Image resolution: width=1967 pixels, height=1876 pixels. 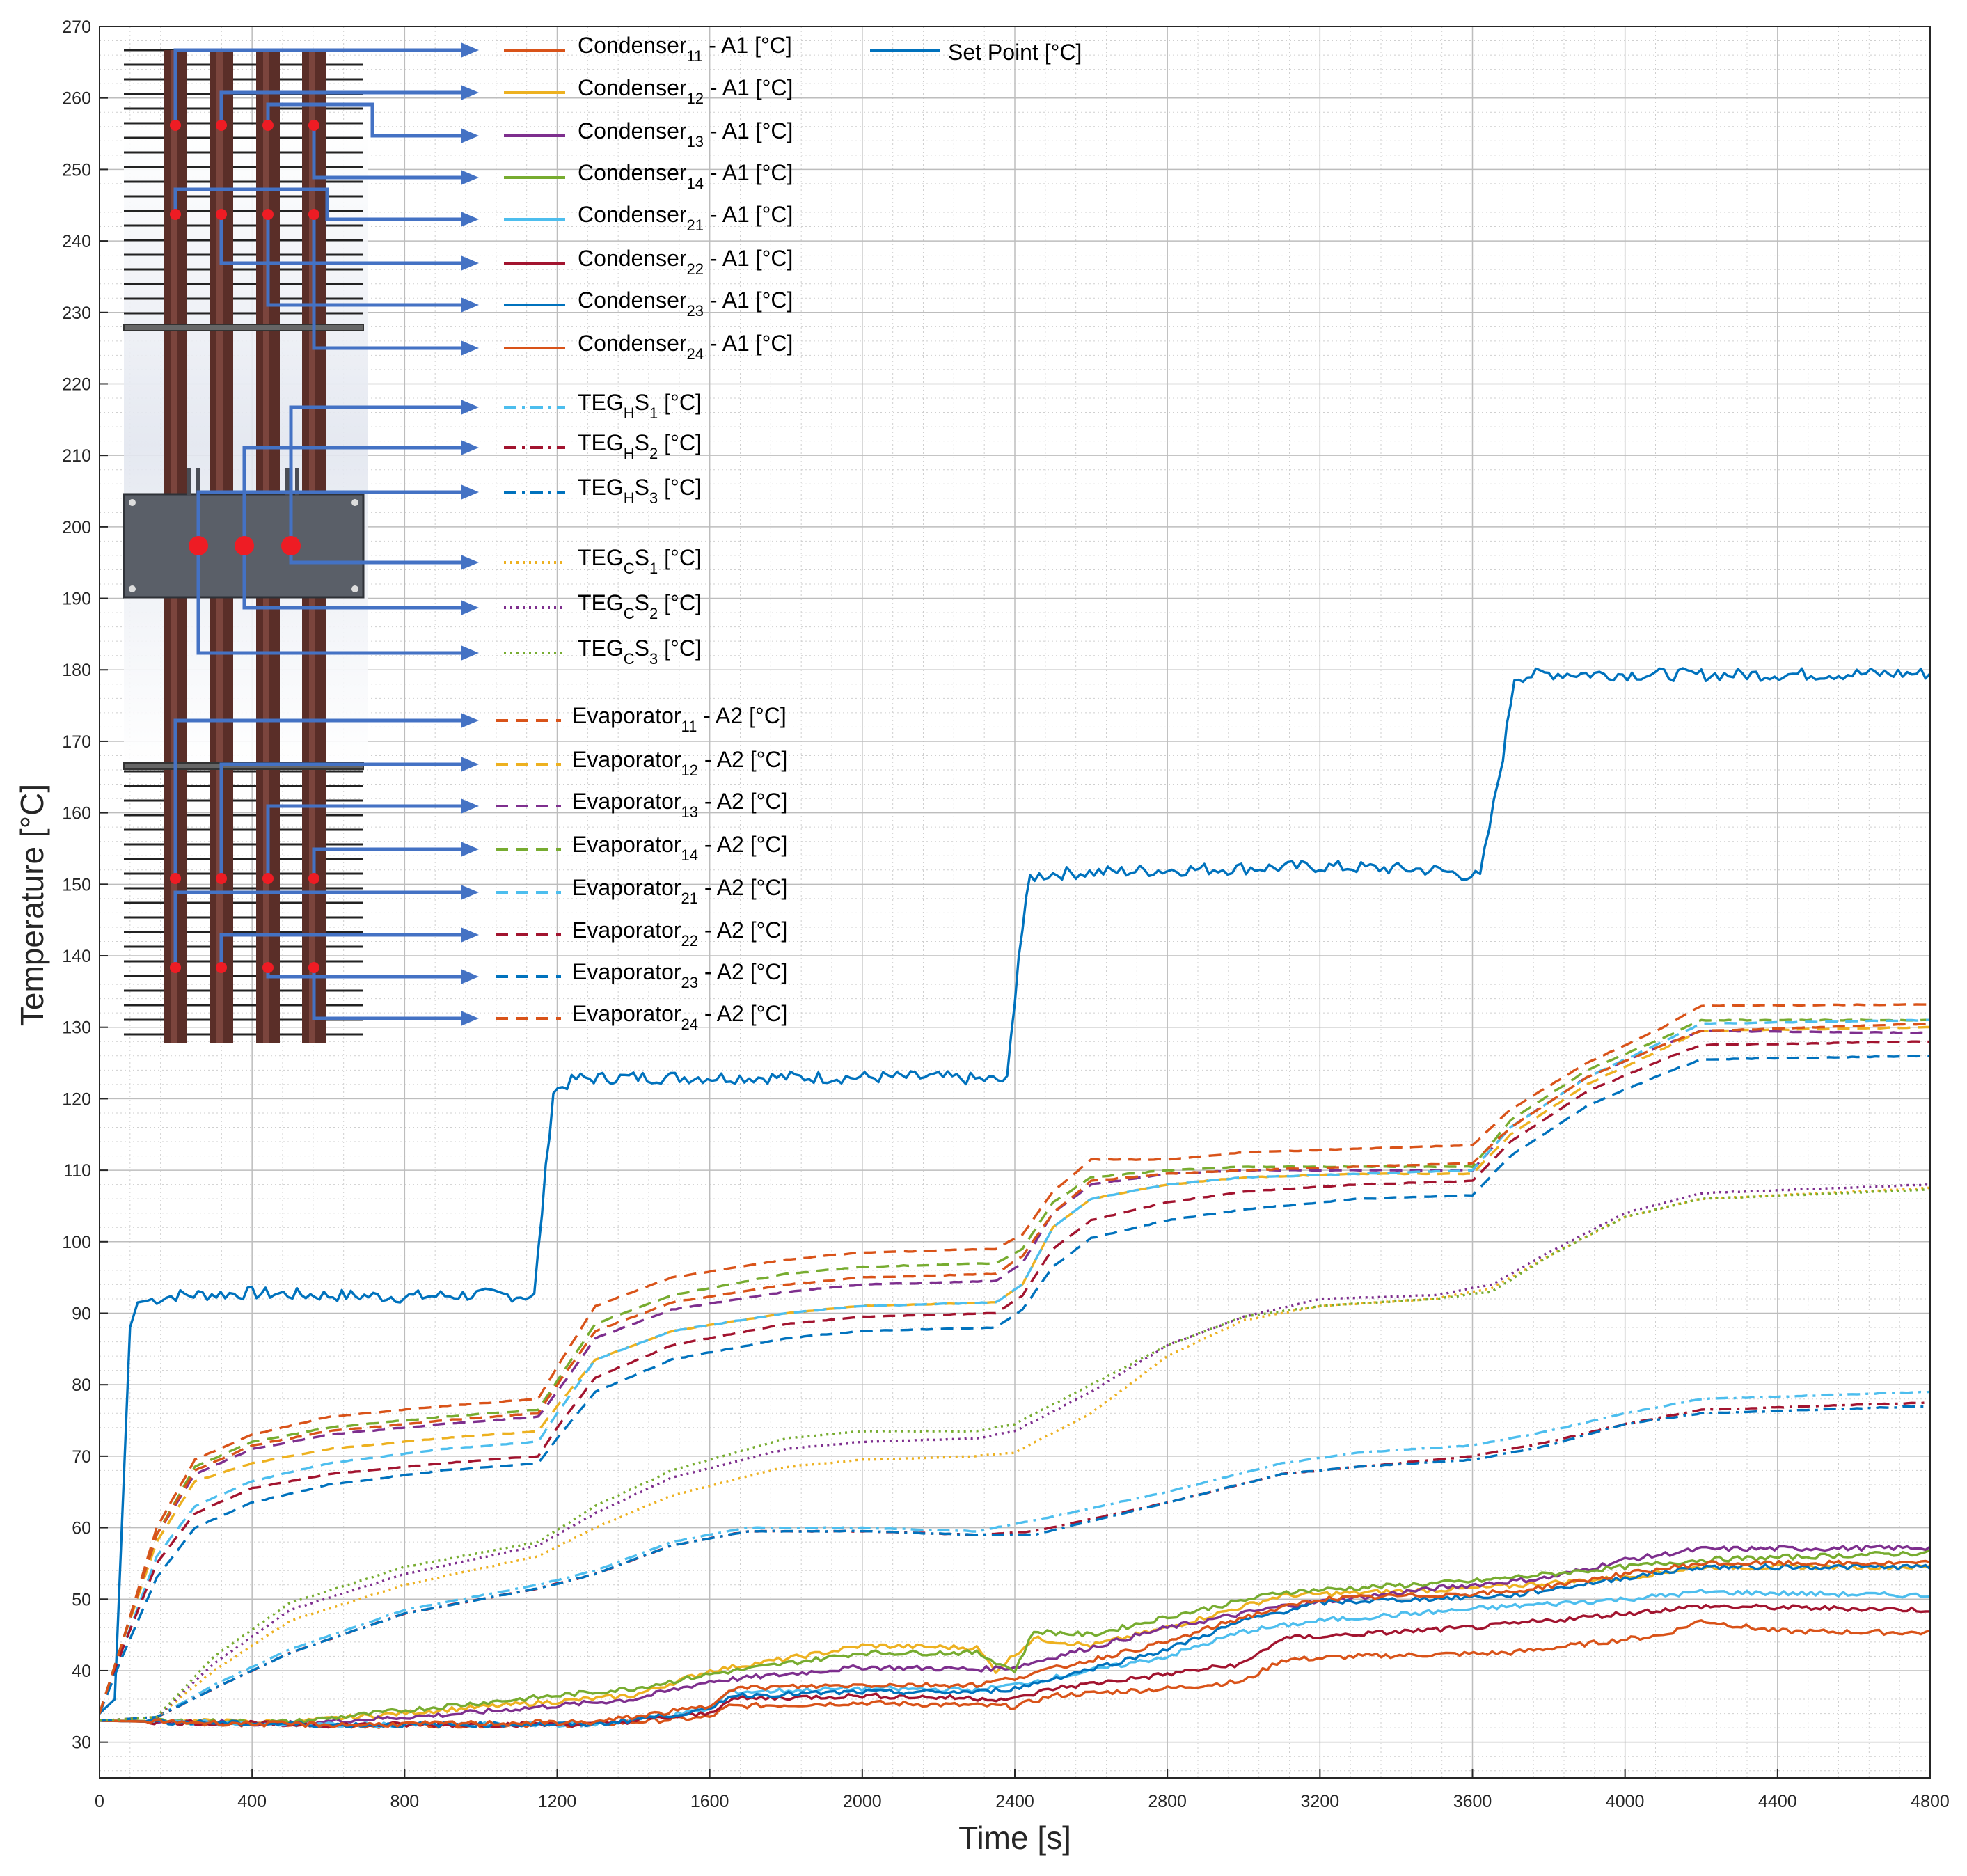 I want to click on y-tick-label: 210, so click(x=76, y=456).